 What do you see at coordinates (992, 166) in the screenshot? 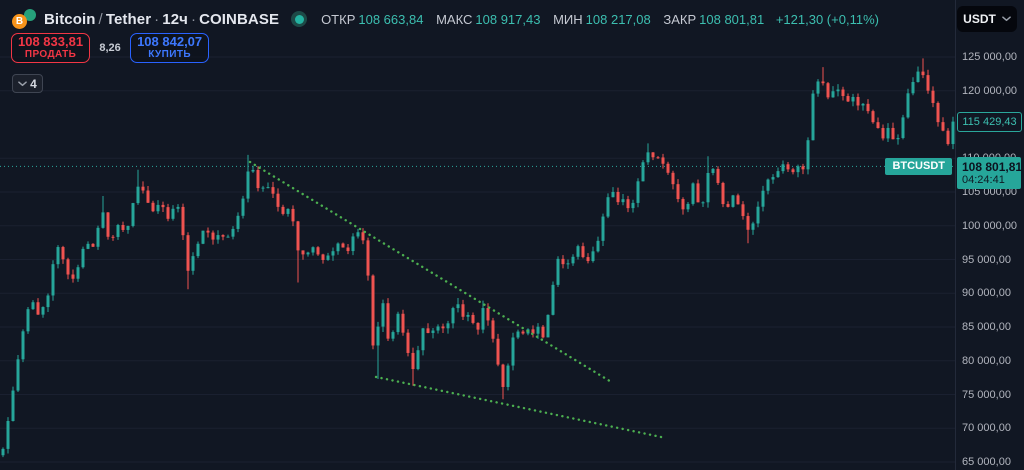
I see `last-price-value: 108 801,81` at bounding box center [992, 166].